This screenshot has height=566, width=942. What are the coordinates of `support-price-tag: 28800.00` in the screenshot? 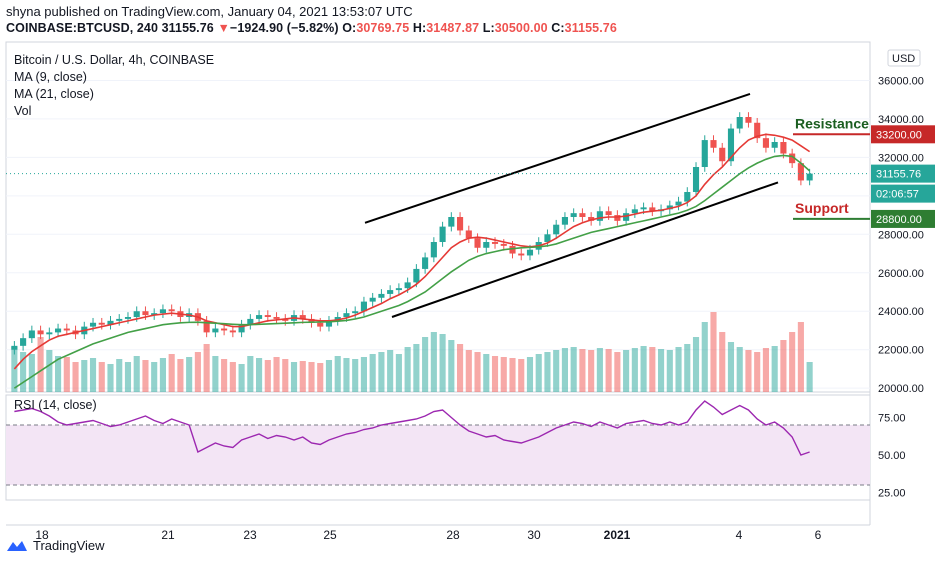 It's located at (899, 220).